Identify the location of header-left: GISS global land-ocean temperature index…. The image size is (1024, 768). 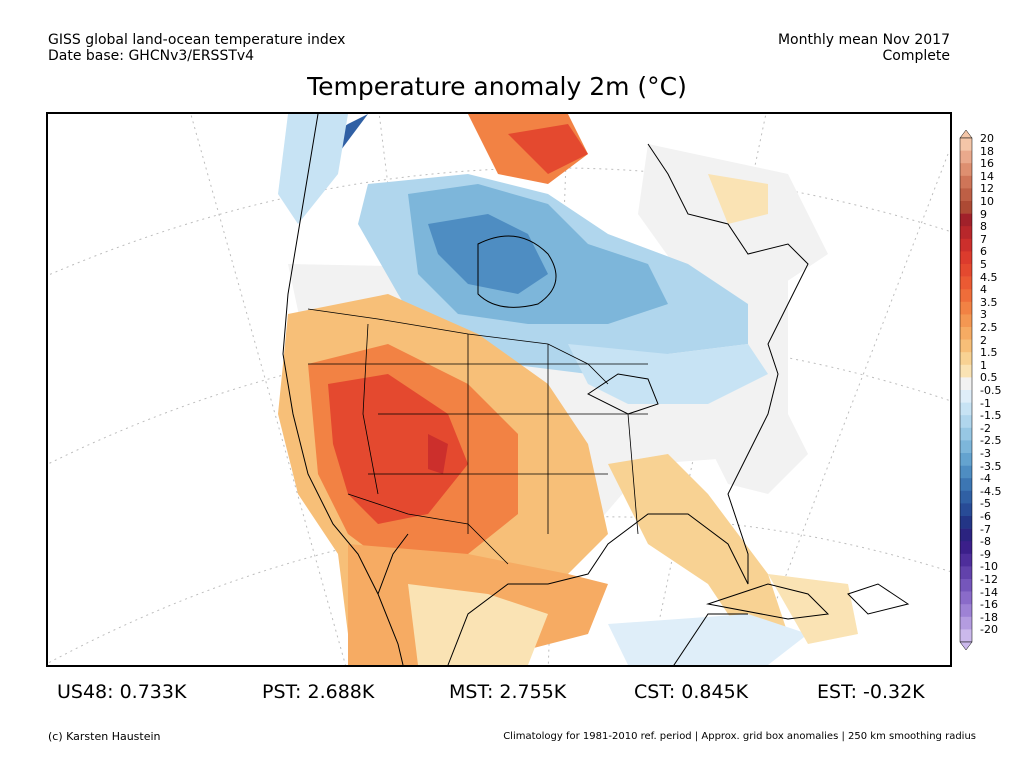
(196, 48).